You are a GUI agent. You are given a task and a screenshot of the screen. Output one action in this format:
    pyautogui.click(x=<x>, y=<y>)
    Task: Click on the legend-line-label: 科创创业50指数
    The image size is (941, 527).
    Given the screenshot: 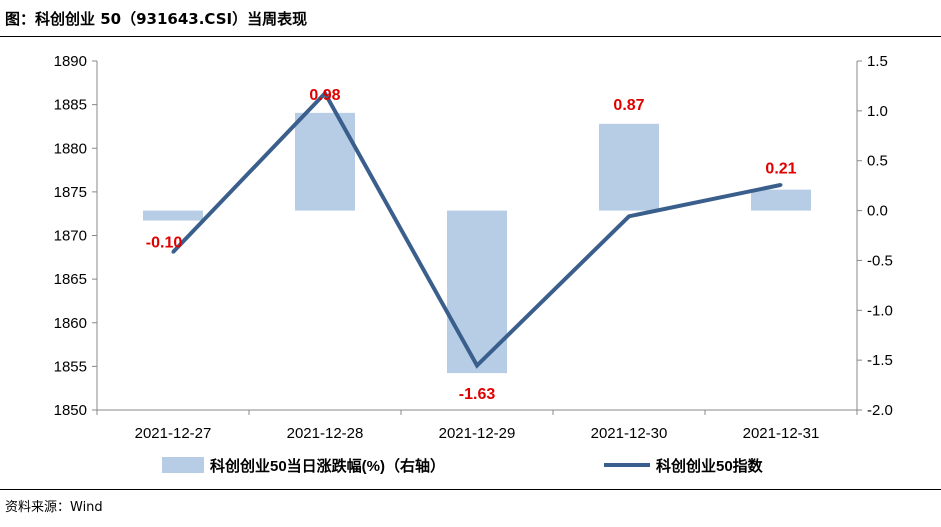 What is the action you would take?
    pyautogui.click(x=710, y=466)
    